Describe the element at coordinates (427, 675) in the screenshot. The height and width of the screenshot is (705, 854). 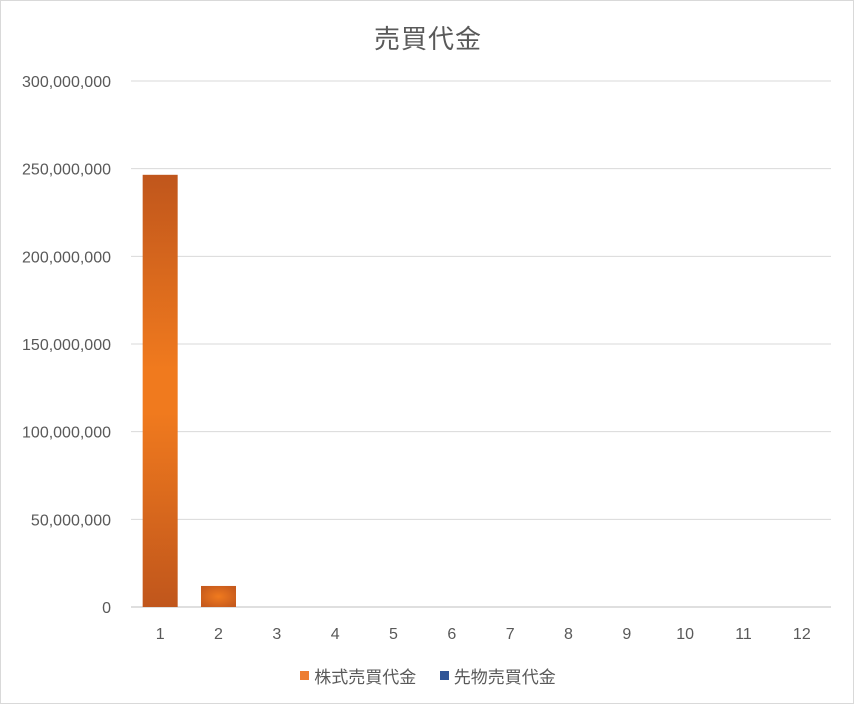
I see `legend: 株式売買代金 先物売買代金` at that location.